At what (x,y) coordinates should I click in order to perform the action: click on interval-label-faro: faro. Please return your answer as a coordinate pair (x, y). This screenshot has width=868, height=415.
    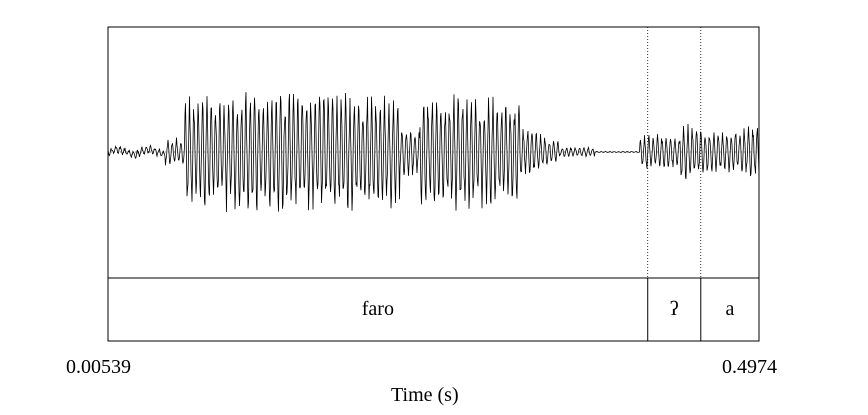
    Looking at the image, I should click on (377, 309).